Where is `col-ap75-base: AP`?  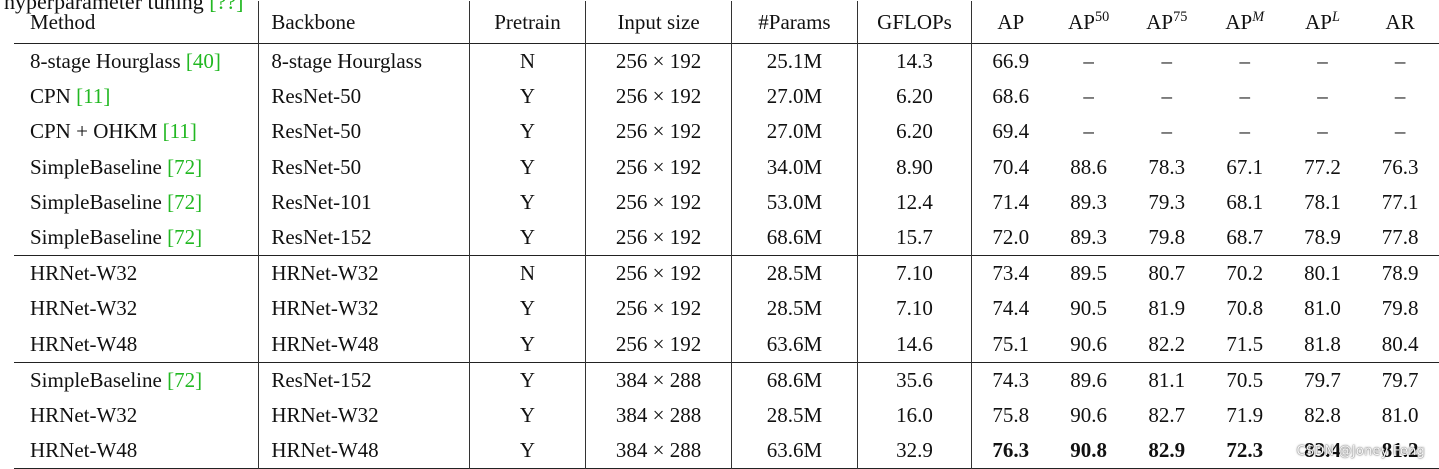 col-ap75-base: AP is located at coordinates (1160, 21).